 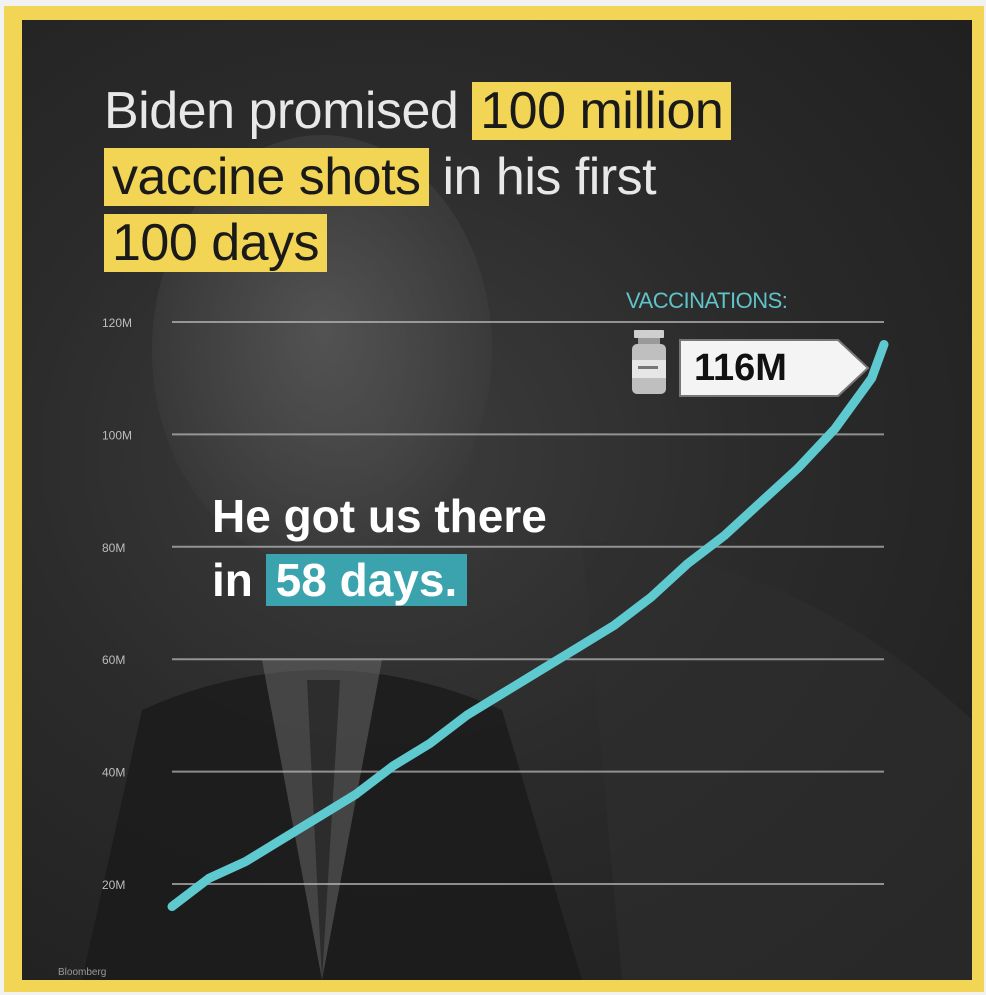 What do you see at coordinates (117, 604) in the screenshot?
I see `y-axis: 120M 100M 80M 60M 40M 20M` at bounding box center [117, 604].